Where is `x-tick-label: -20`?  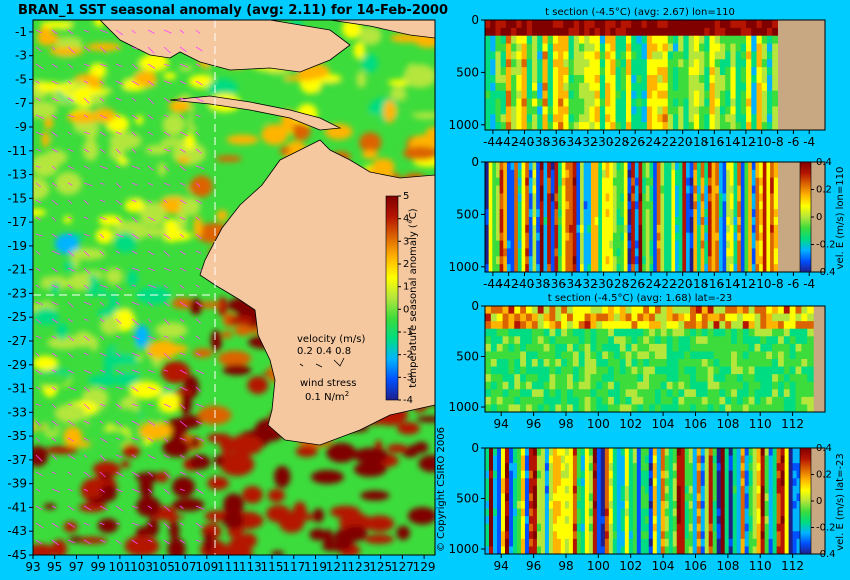
x-tick-label: -20 is located at coordinates (683, 284).